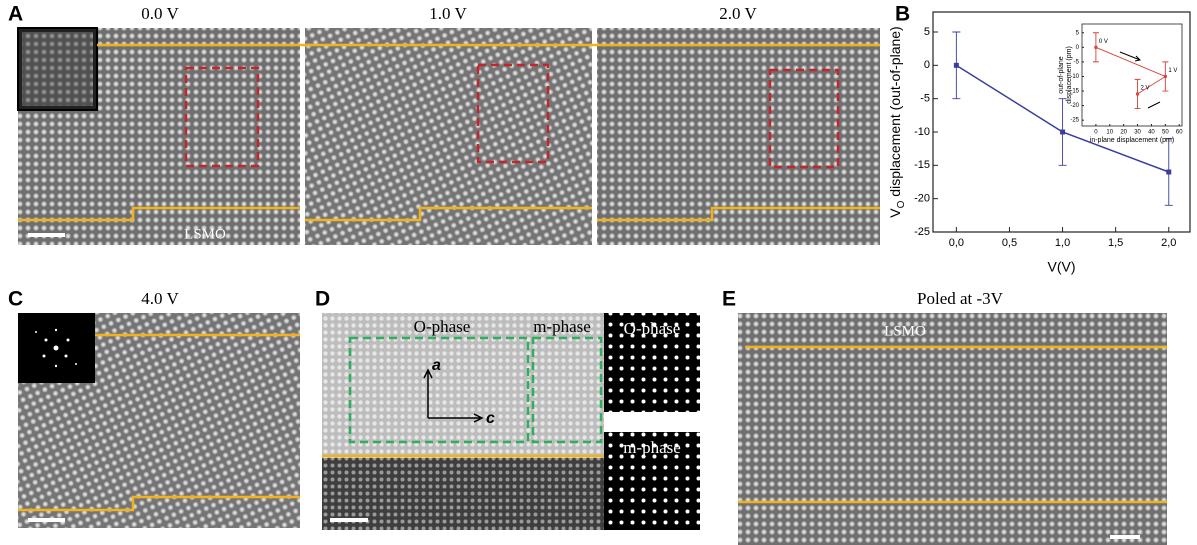 This screenshot has width=1197, height=545. Describe the element at coordinates (1140, 80) in the screenshot. I see `trend-arrows` at that location.